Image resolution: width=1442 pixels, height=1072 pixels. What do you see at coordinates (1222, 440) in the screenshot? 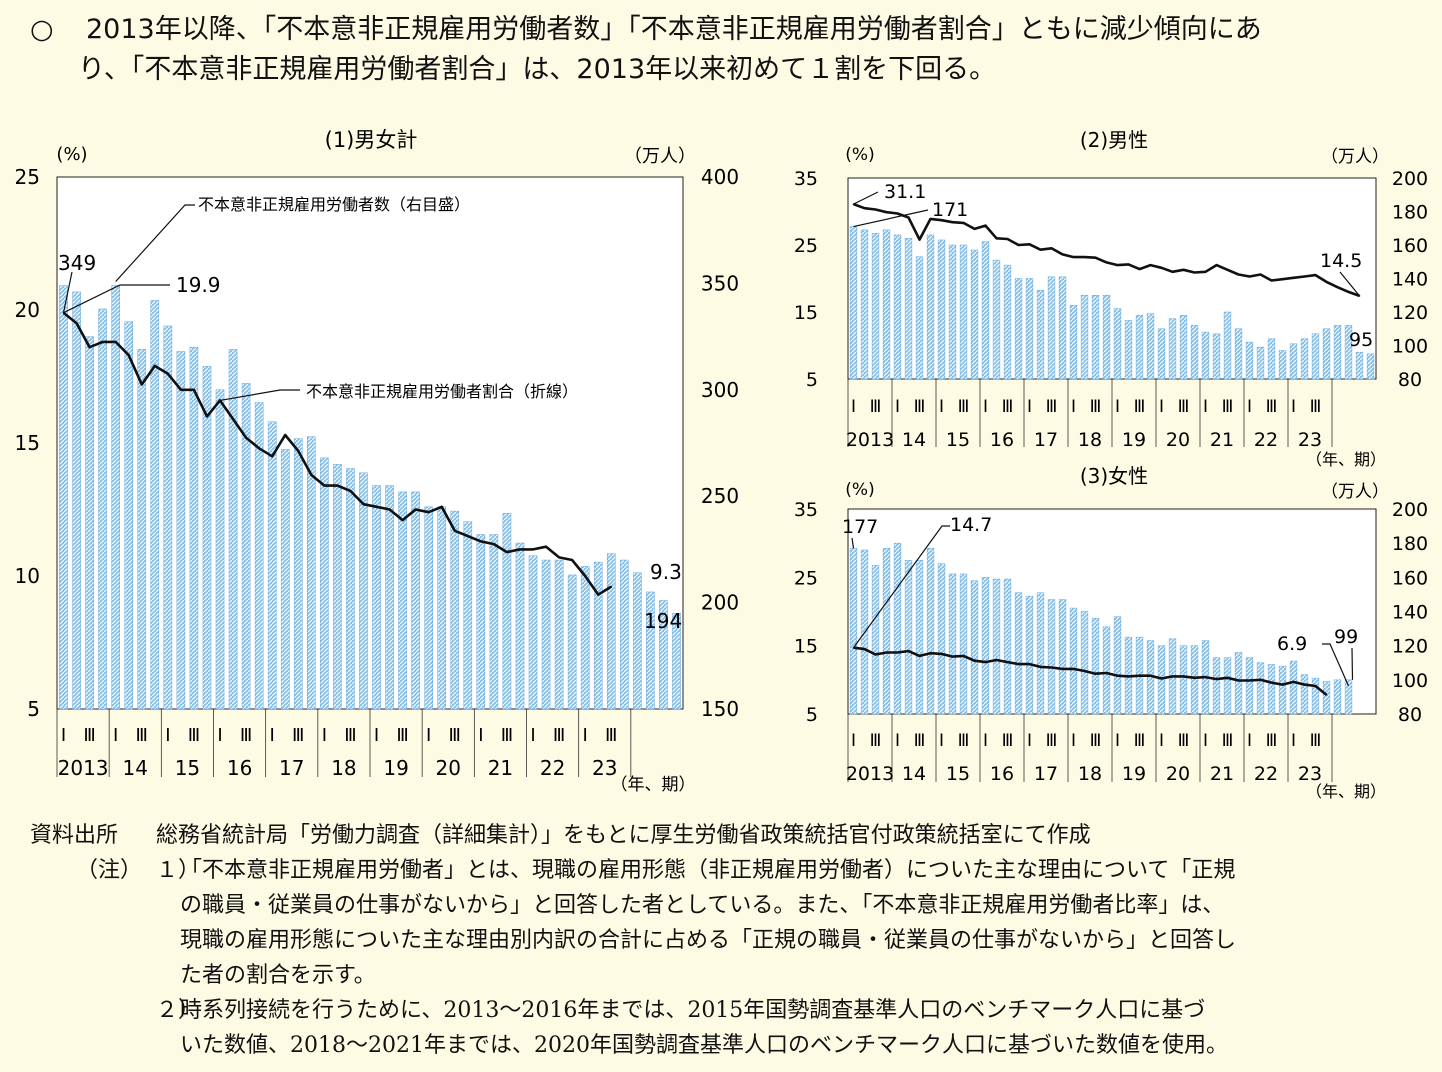
I see `year-label: 21` at bounding box center [1222, 440].